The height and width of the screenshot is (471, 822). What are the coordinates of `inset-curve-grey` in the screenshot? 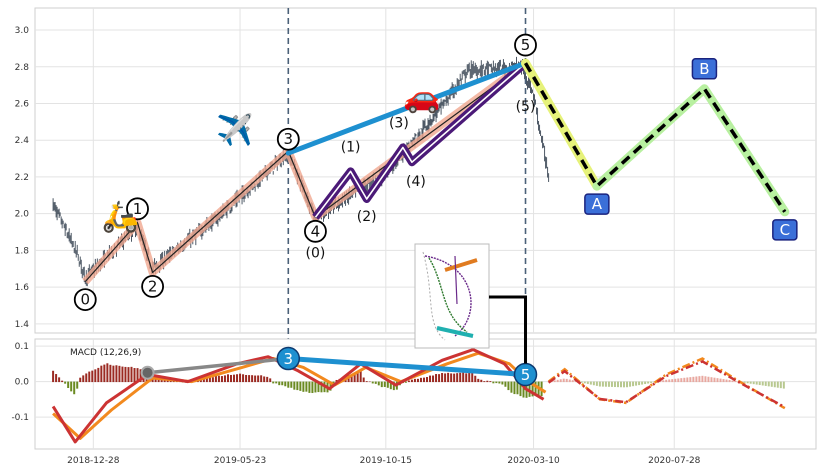 It's located at (434, 296).